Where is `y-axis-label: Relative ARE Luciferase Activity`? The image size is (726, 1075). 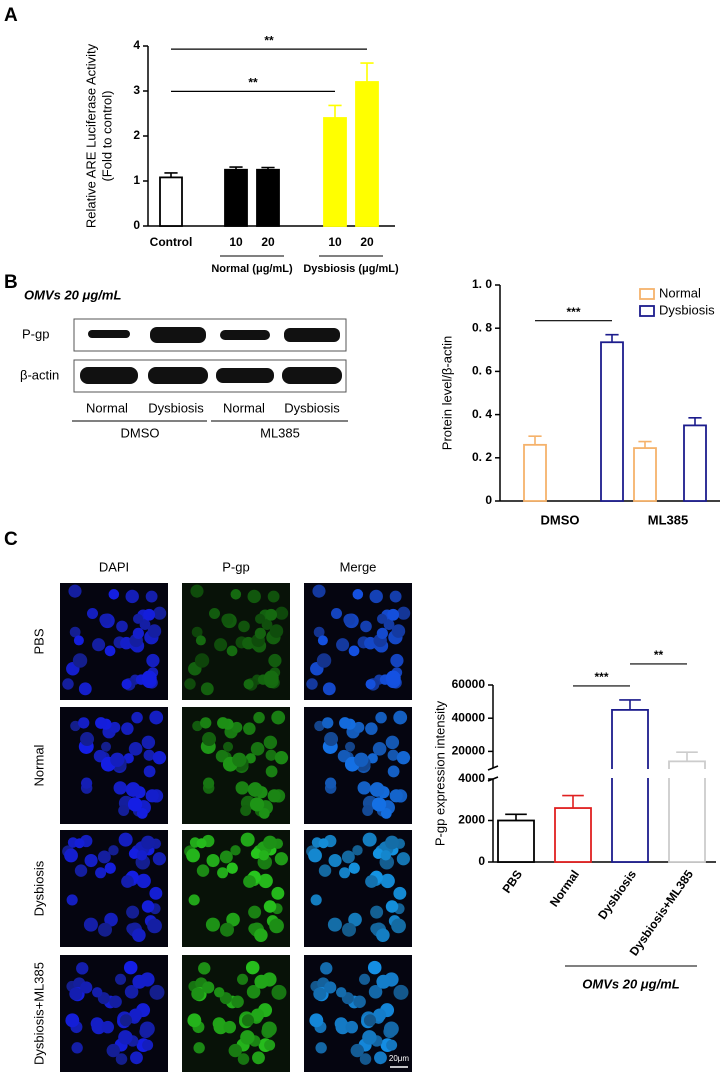 y-axis-label: Relative ARE Luciferase Activity is located at coordinates (90, 135).